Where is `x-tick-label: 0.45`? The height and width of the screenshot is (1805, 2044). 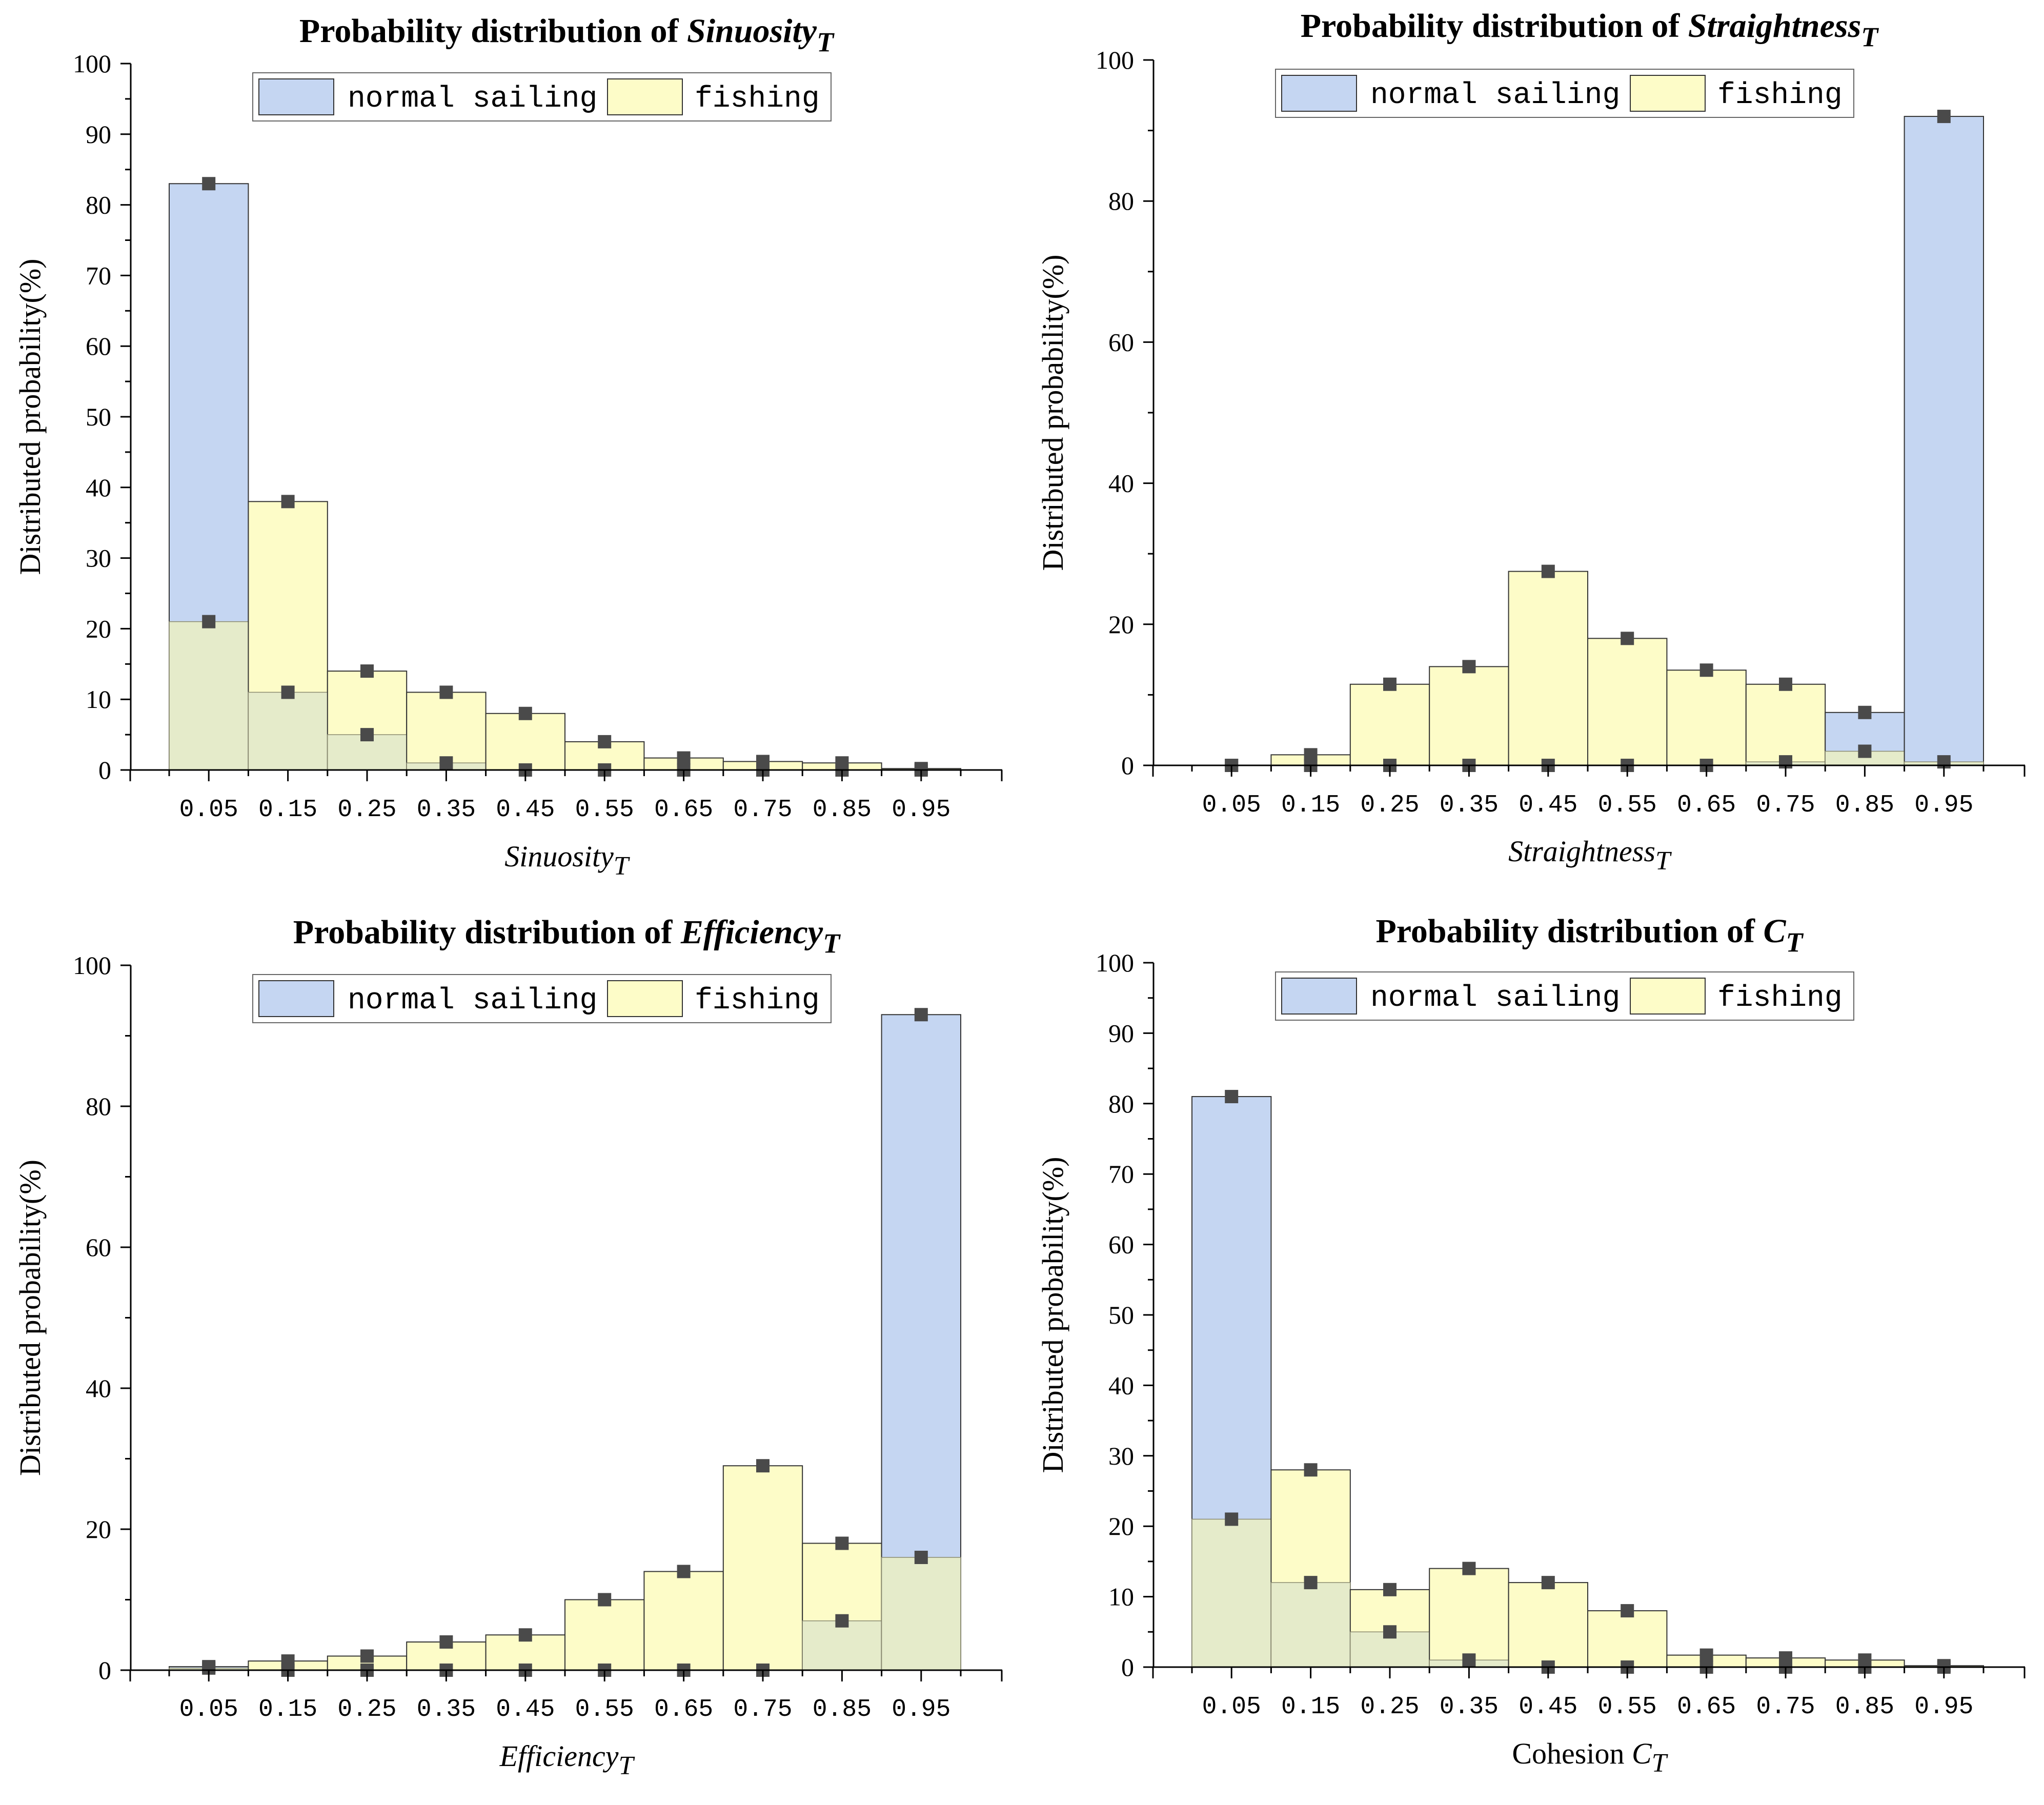
x-tick-label: 0.45 is located at coordinates (1548, 1707).